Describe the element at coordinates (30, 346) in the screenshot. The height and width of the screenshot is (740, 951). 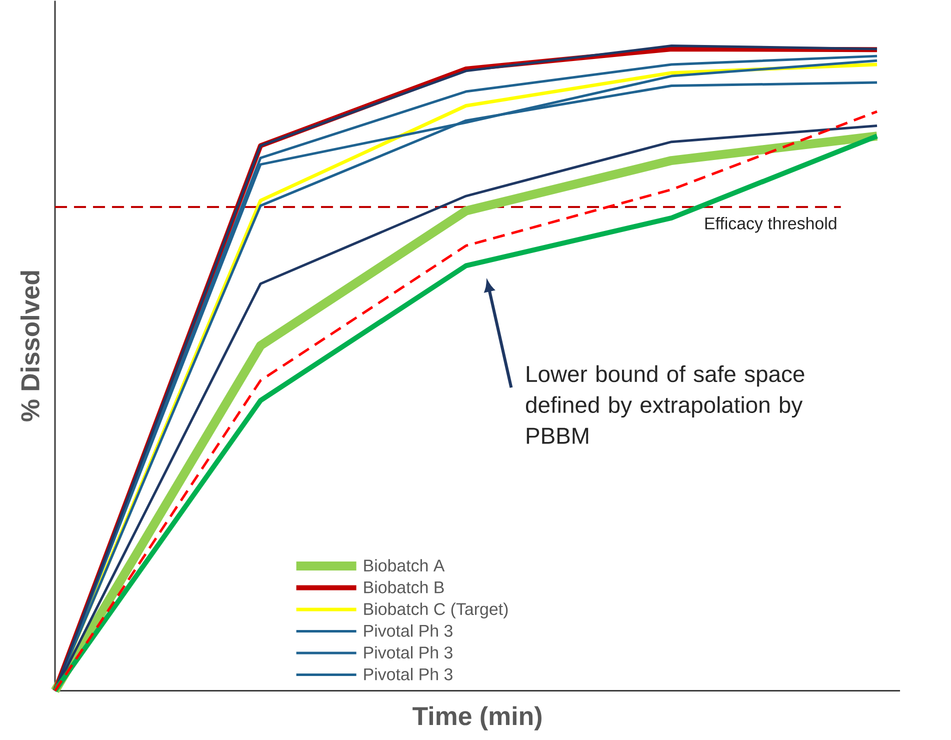
I see `y-axis-title: % Dissolved` at that location.